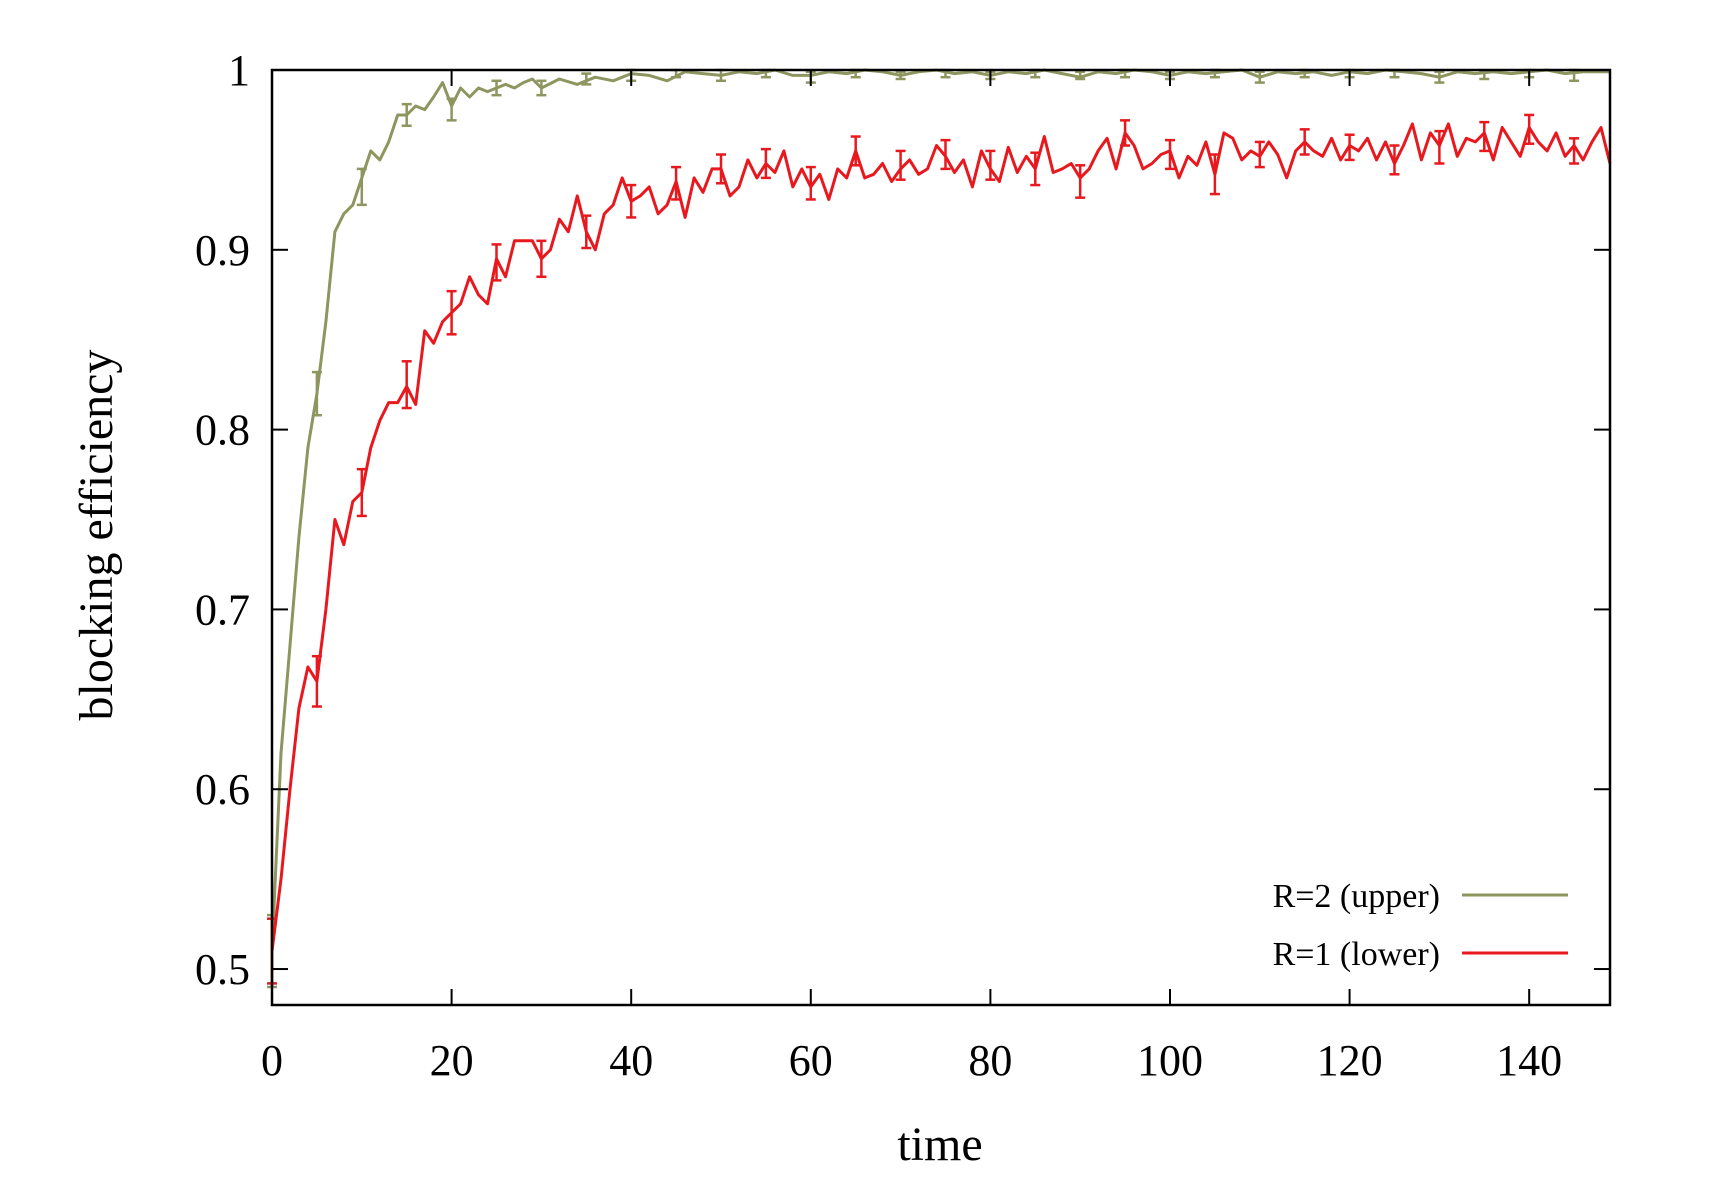 This screenshot has height=1181, width=1712. I want to click on y-tick-label: 0.8, so click(222, 430).